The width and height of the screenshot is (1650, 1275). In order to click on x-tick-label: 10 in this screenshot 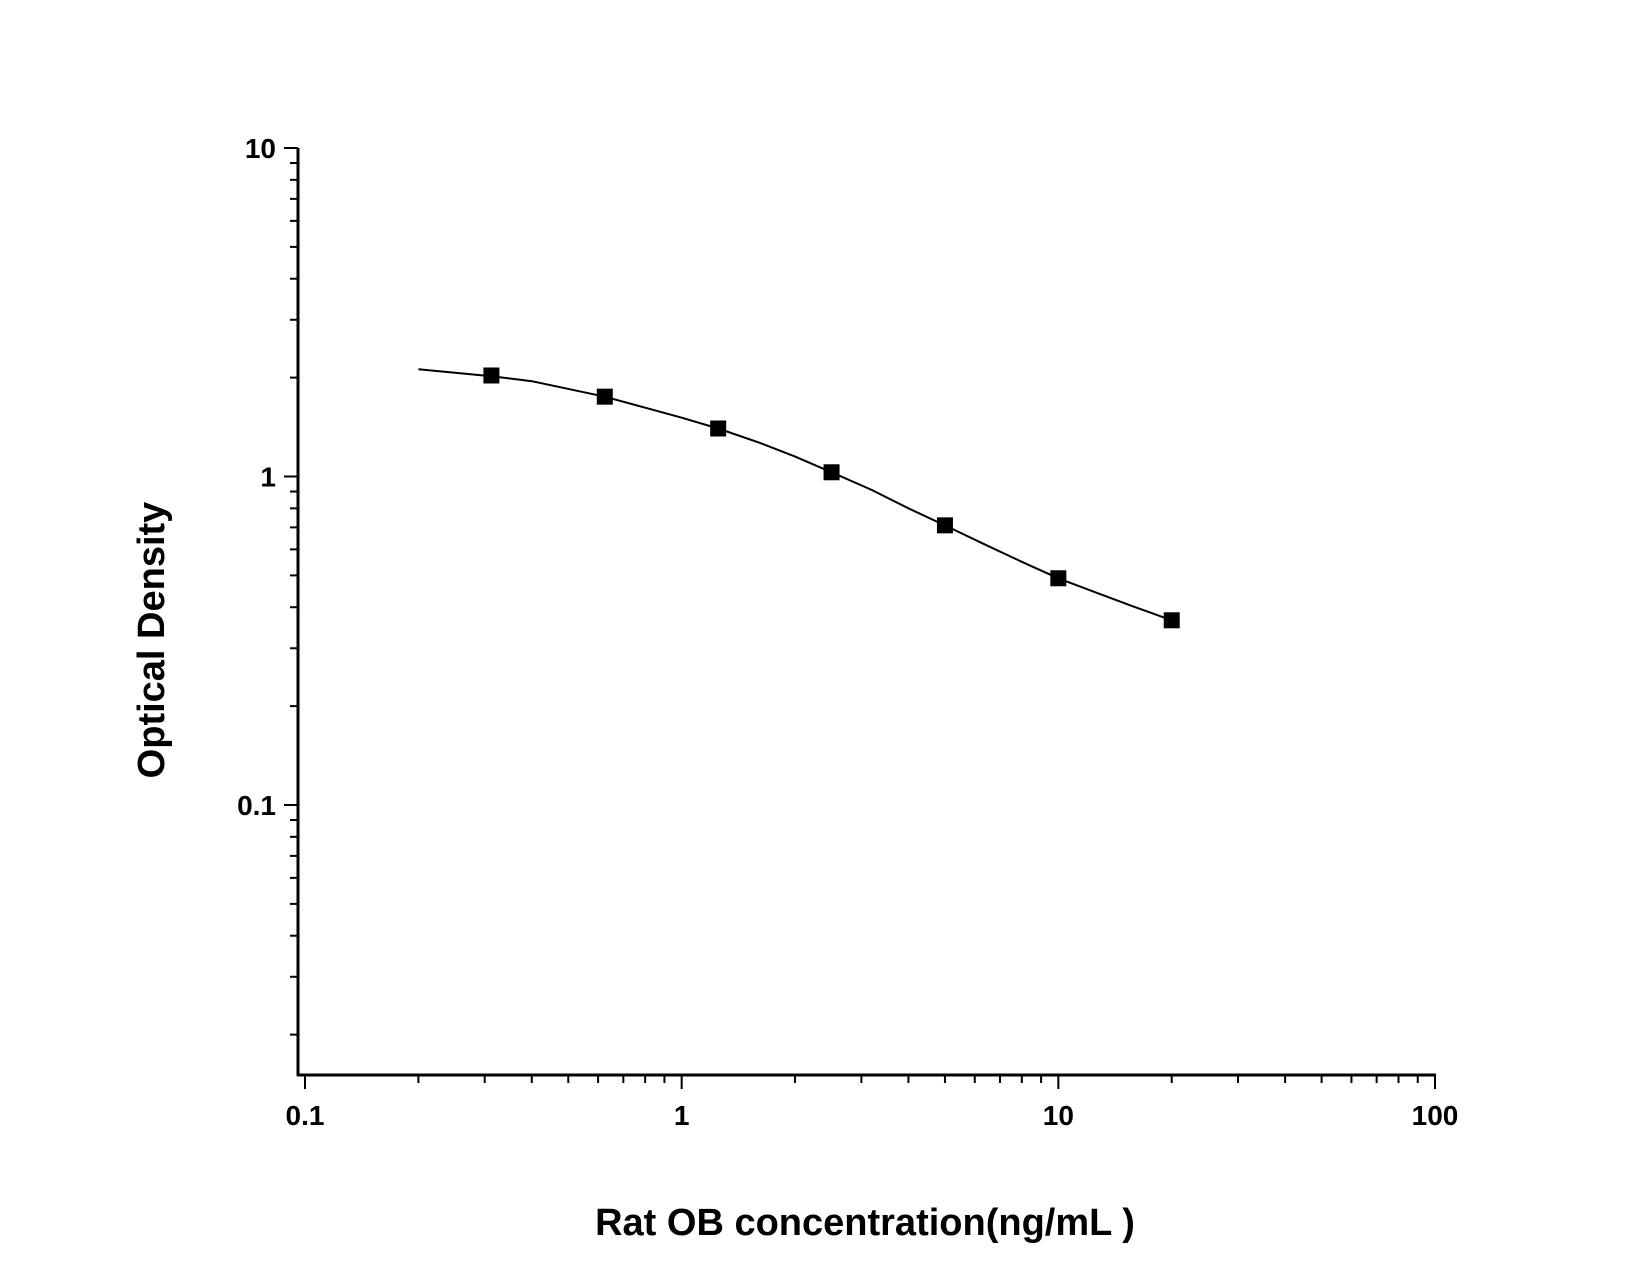, I will do `click(1058, 1115)`.